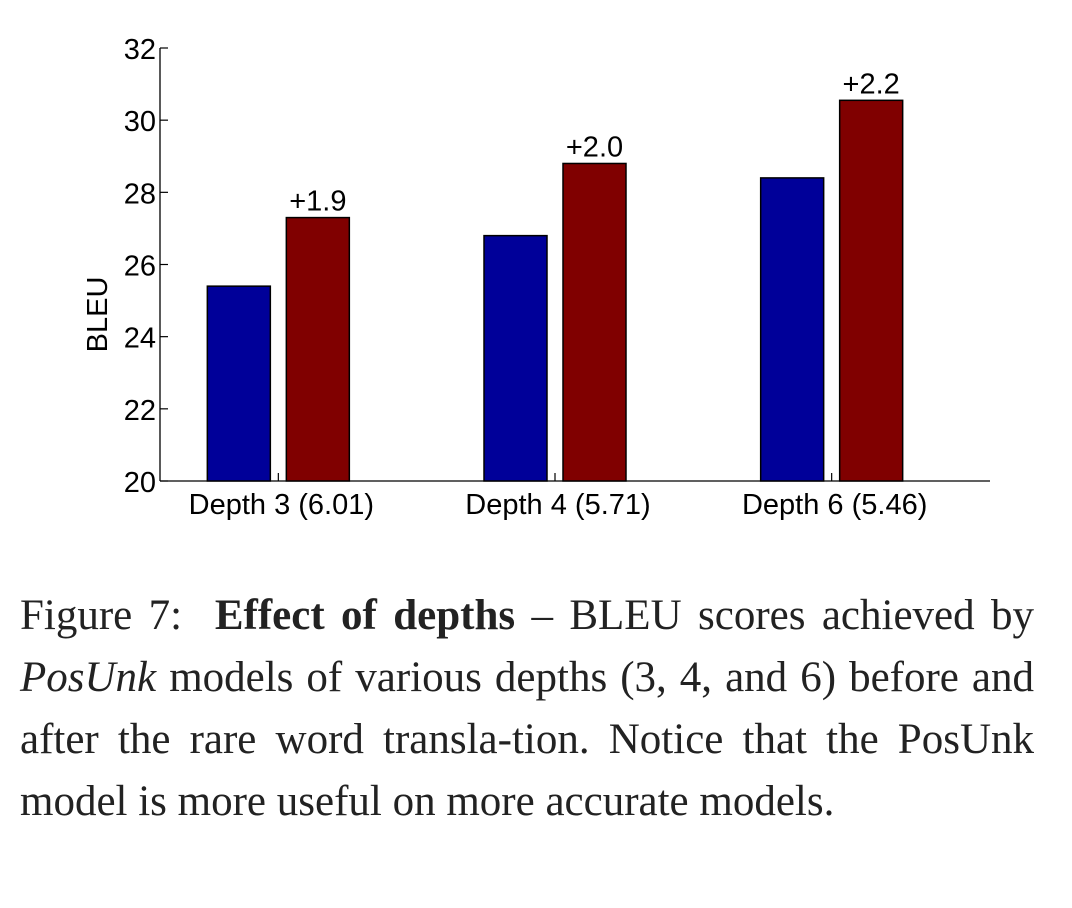  Describe the element at coordinates (140, 483) in the screenshot. I see `y-tick-label: 20` at that location.